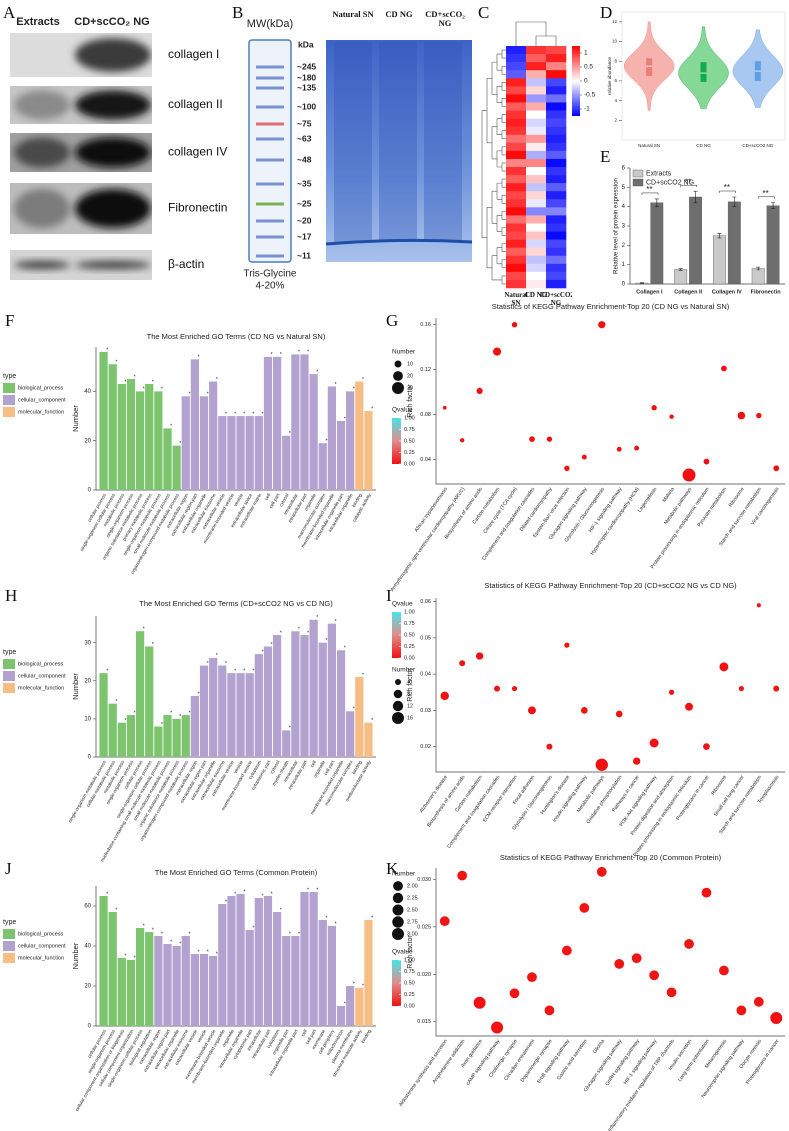 This screenshot has width=789, height=1131. I want to click on legend-label: 12, so click(410, 706).